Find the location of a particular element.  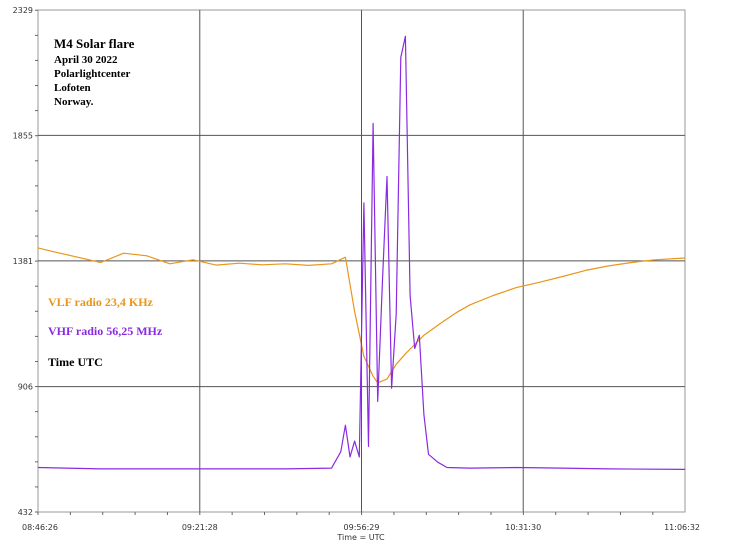

chart-subtitle-date: April 30 2022 is located at coordinates (86, 60).